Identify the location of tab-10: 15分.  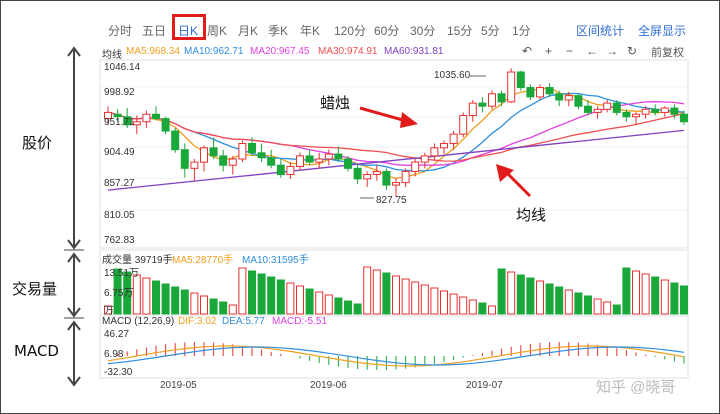
(460, 31).